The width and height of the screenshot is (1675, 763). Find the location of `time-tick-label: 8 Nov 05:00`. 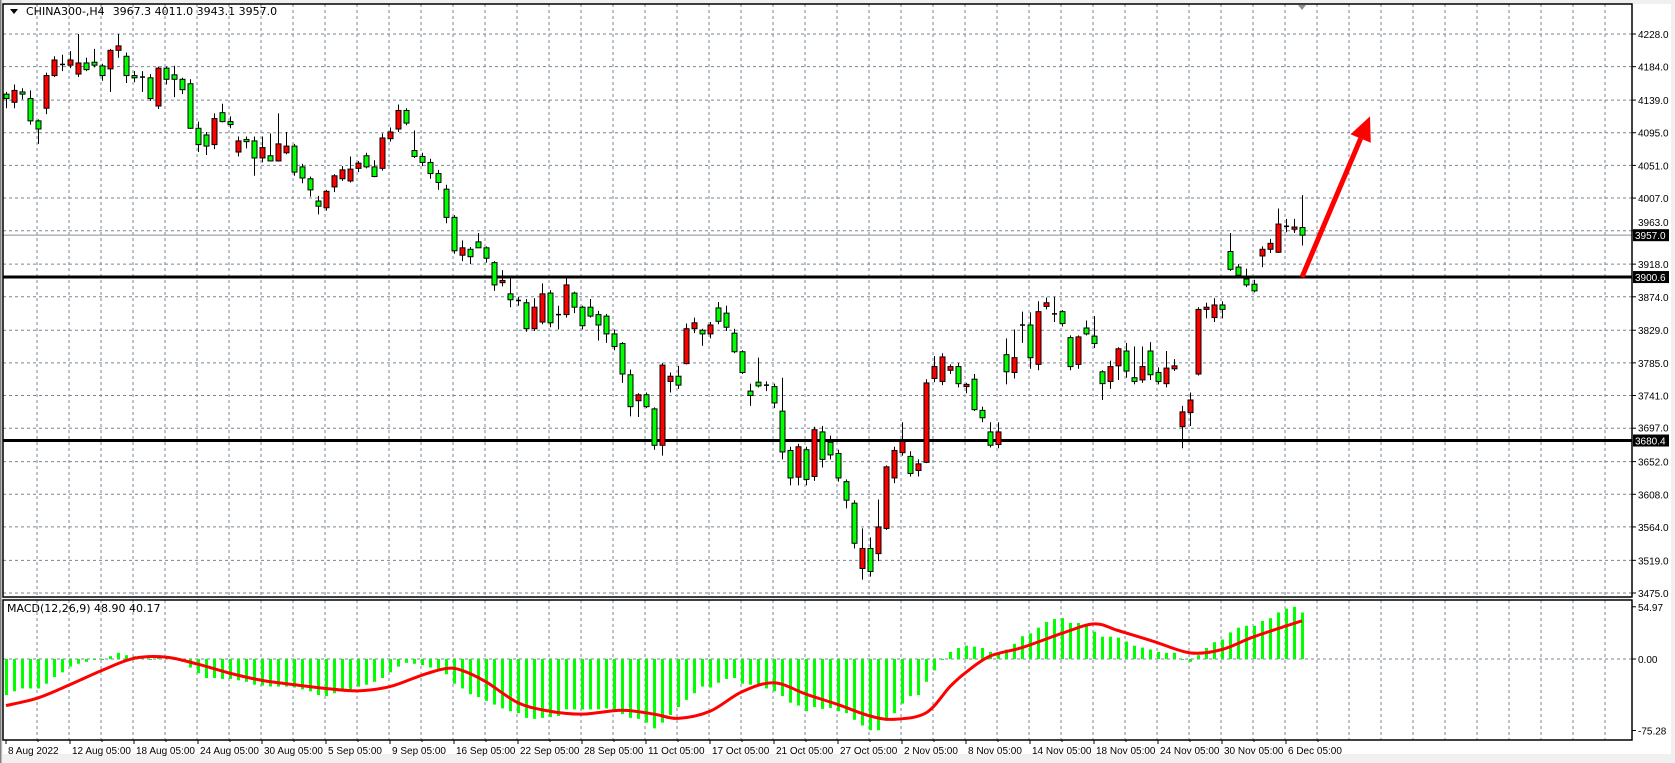

time-tick-label: 8 Nov 05:00 is located at coordinates (995, 751).